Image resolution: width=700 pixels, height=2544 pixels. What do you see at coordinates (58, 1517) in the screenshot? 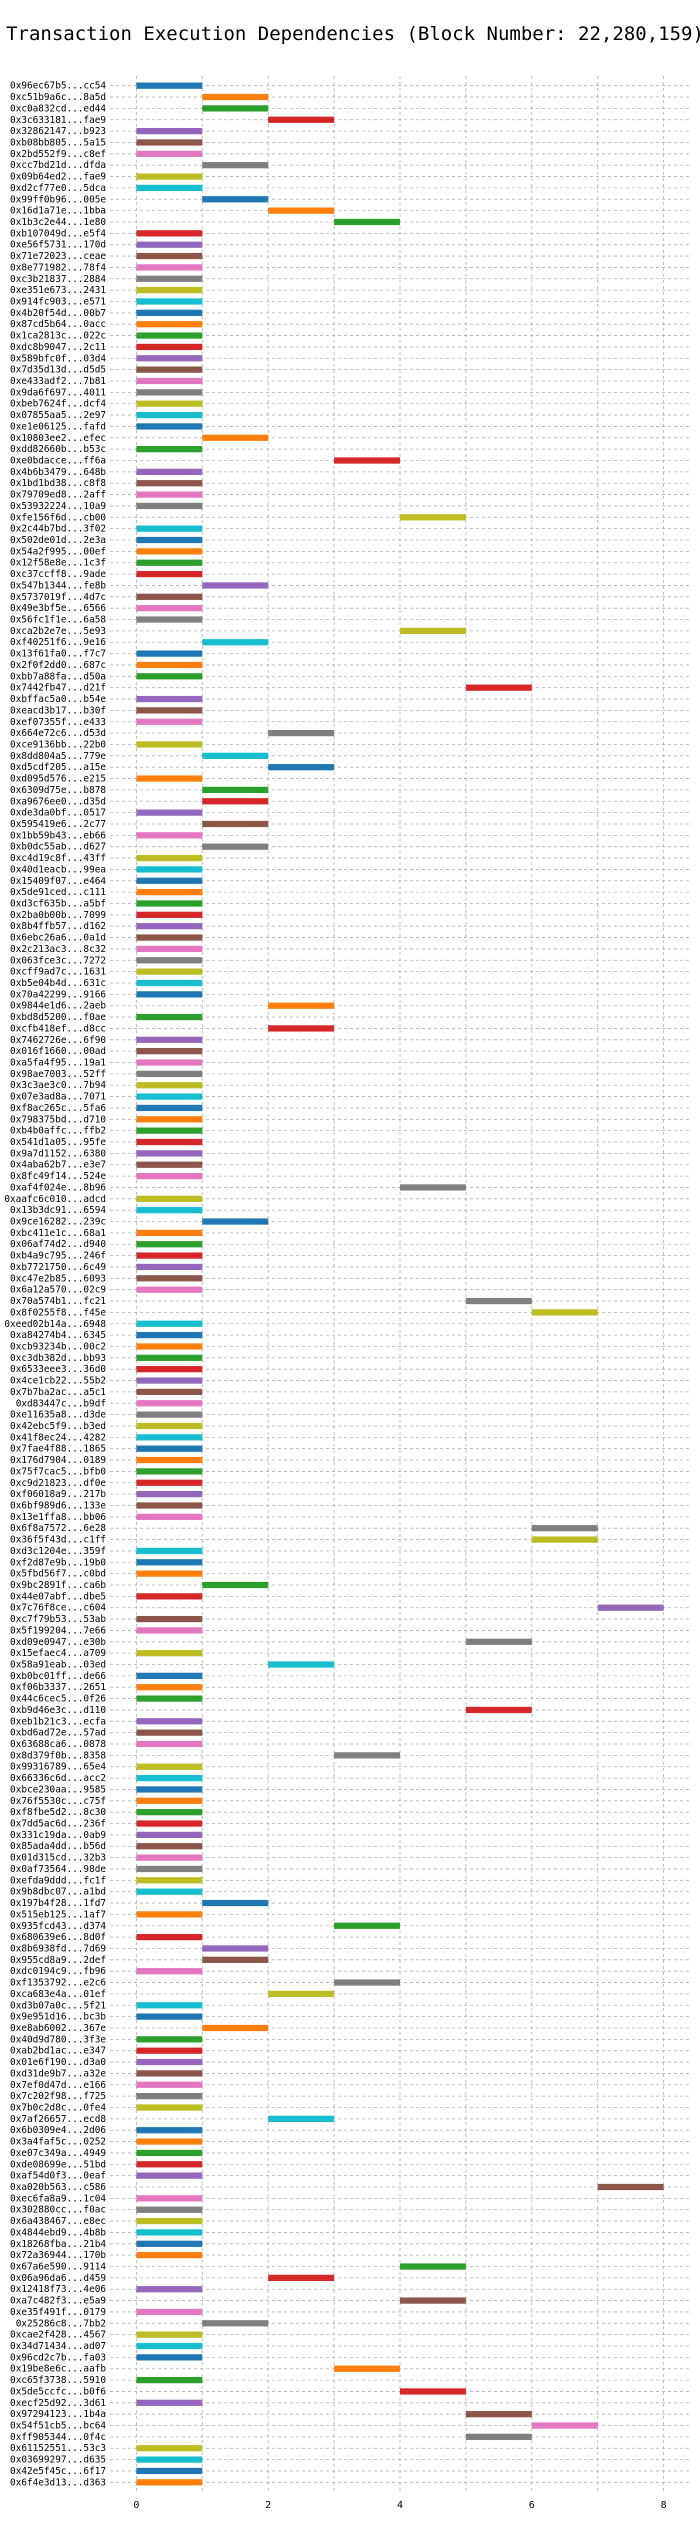
I see `y-tick-label: 0x13e1ffa8...bb06` at bounding box center [58, 1517].